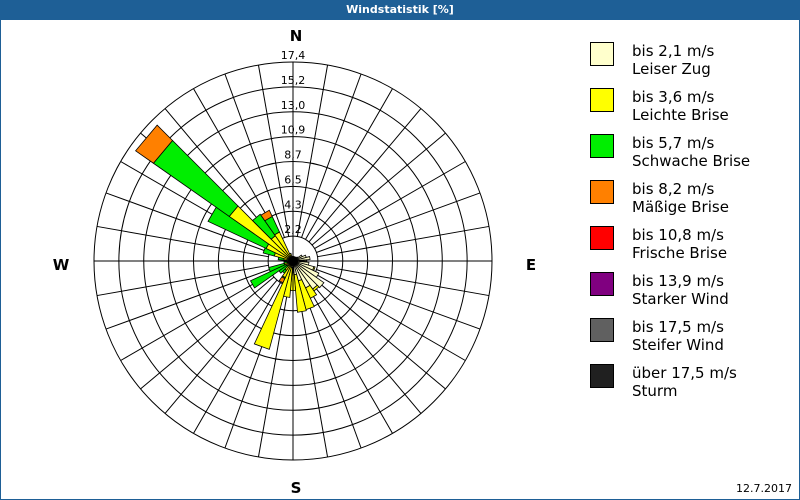 Image resolution: width=800 pixels, height=500 pixels. I want to click on ring-label: 8,7, so click(293, 155).